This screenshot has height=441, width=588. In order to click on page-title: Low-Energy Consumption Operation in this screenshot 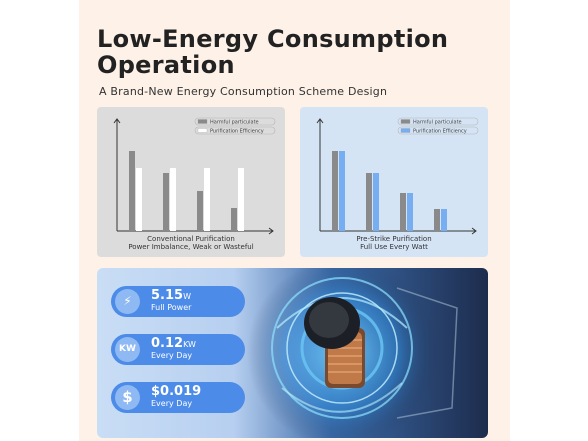, I will do `click(272, 52)`.